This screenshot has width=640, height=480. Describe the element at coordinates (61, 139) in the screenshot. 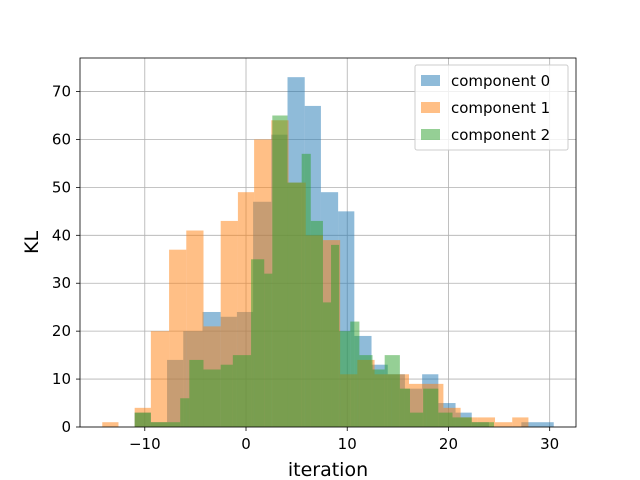

I see `y-tick-label: 60` at that location.